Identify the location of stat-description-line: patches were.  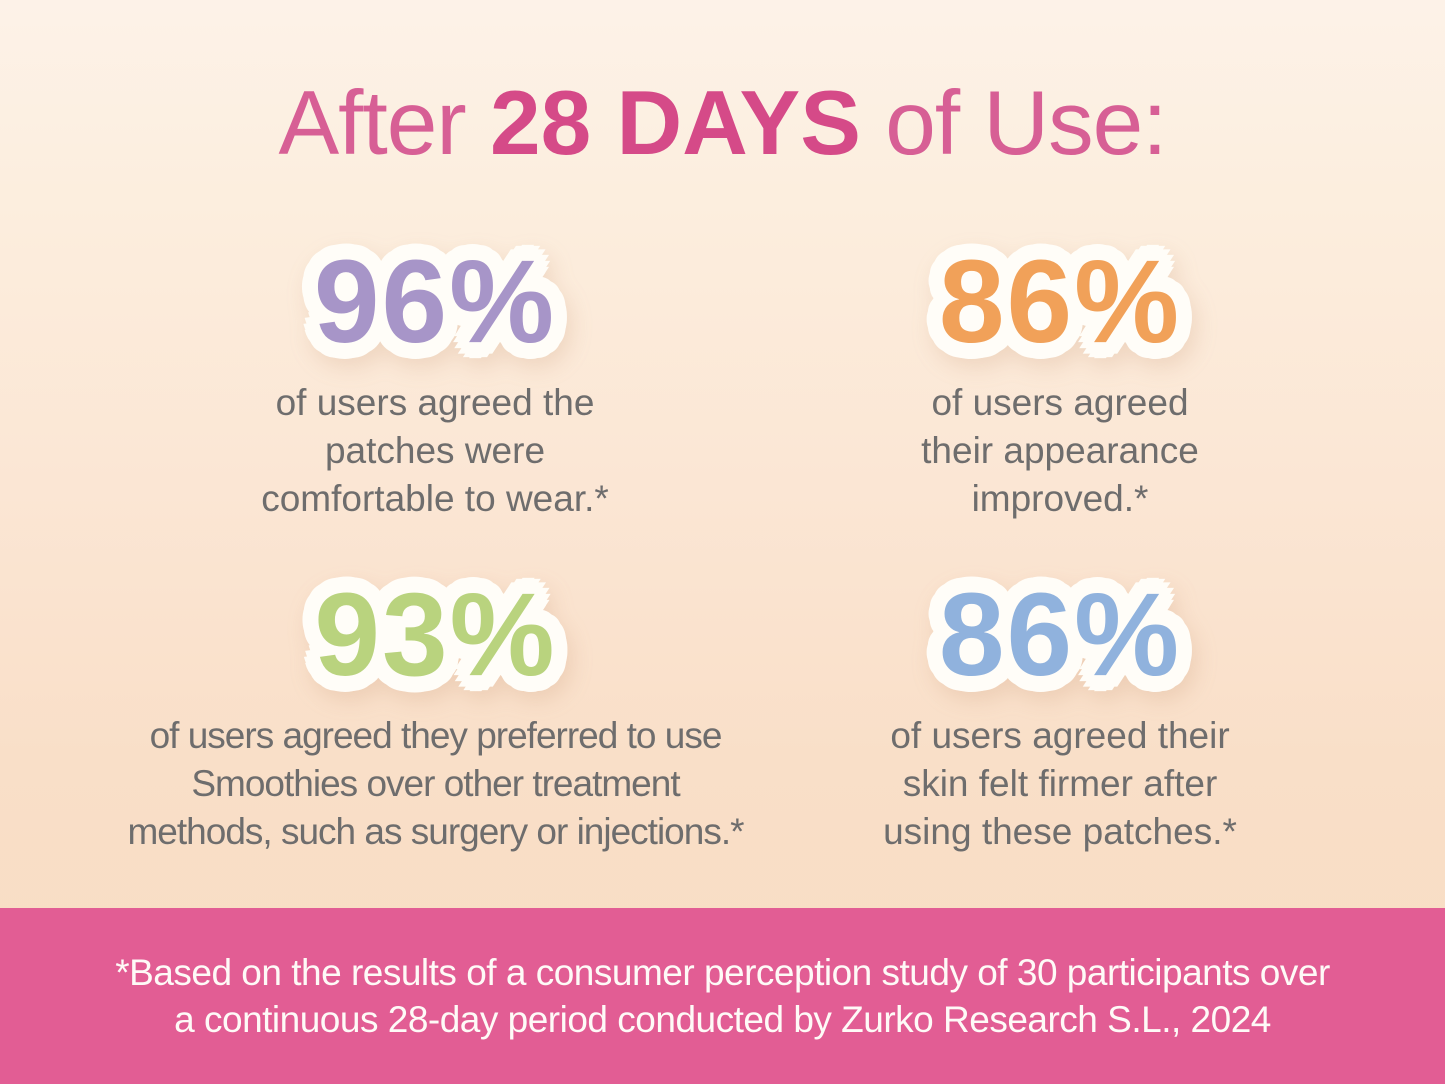
(435, 450).